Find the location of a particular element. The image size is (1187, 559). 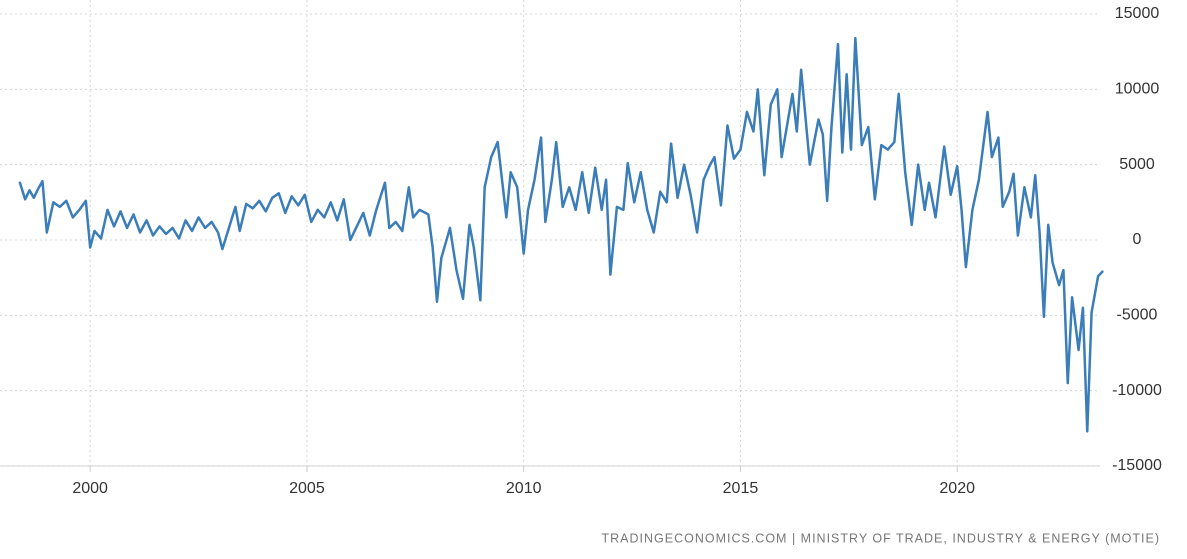

x-tick-label: 2010 is located at coordinates (524, 488).